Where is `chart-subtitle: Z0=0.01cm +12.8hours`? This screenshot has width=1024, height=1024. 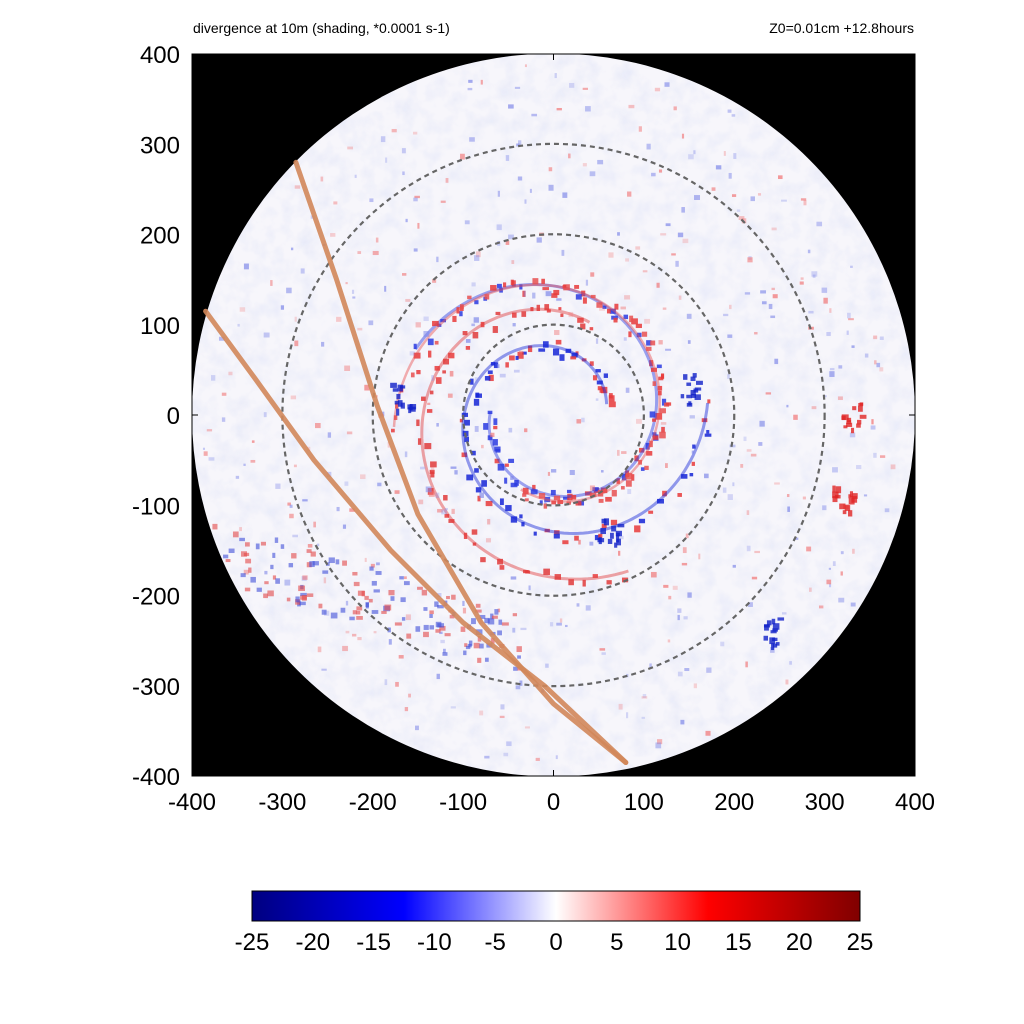
chart-subtitle: Z0=0.01cm +12.8hours is located at coordinates (841, 28).